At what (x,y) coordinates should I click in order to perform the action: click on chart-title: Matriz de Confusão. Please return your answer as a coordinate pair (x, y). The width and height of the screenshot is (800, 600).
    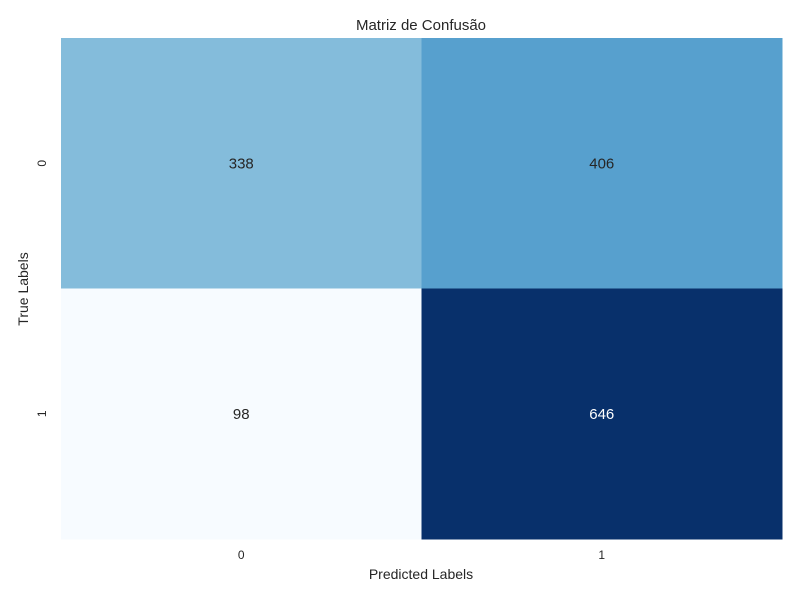
    Looking at the image, I should click on (421, 25).